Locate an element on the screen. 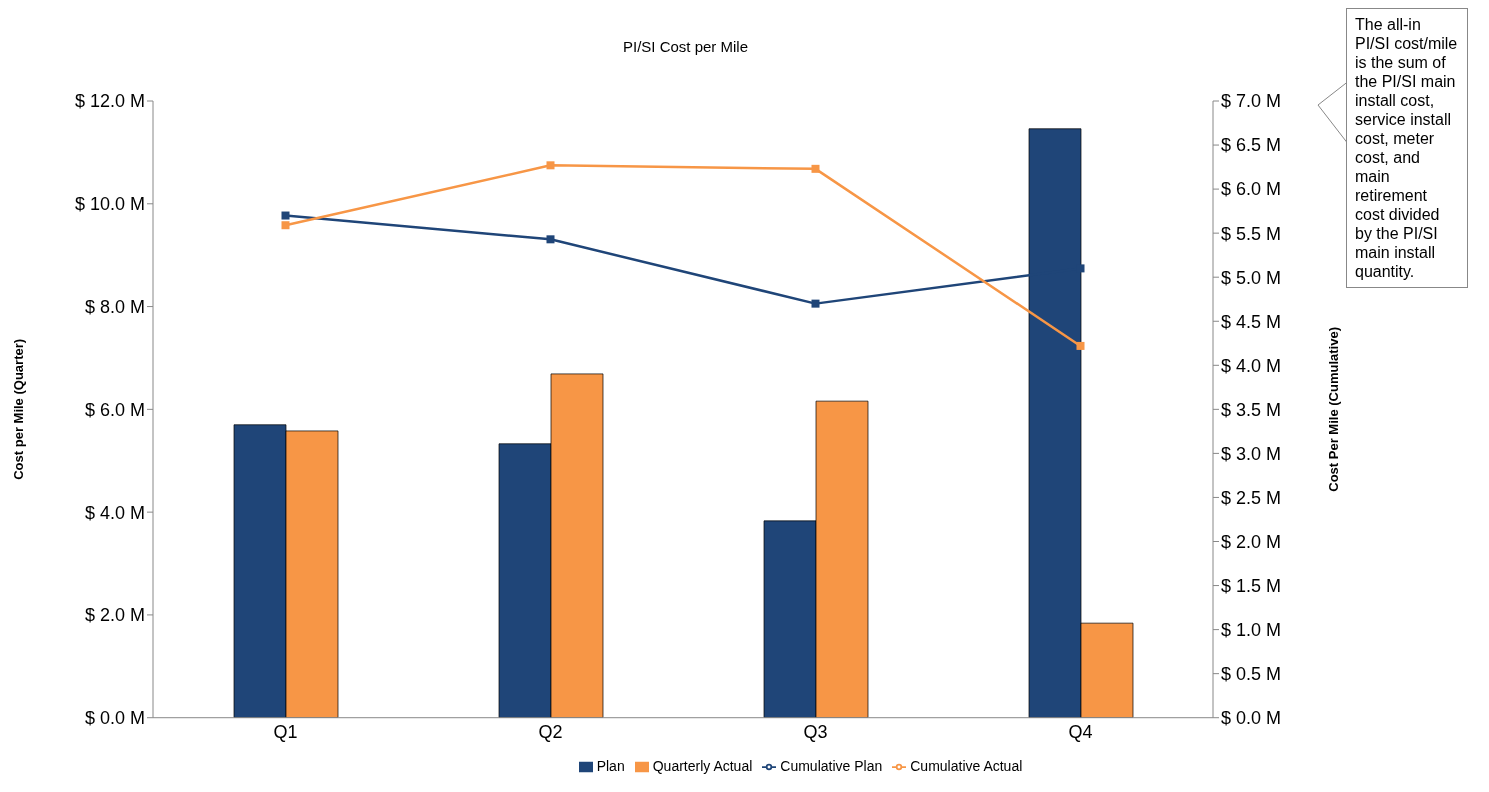 This screenshot has height=792, width=1489. y2-tick-label: $ 5.0 M is located at coordinates (1251, 277).